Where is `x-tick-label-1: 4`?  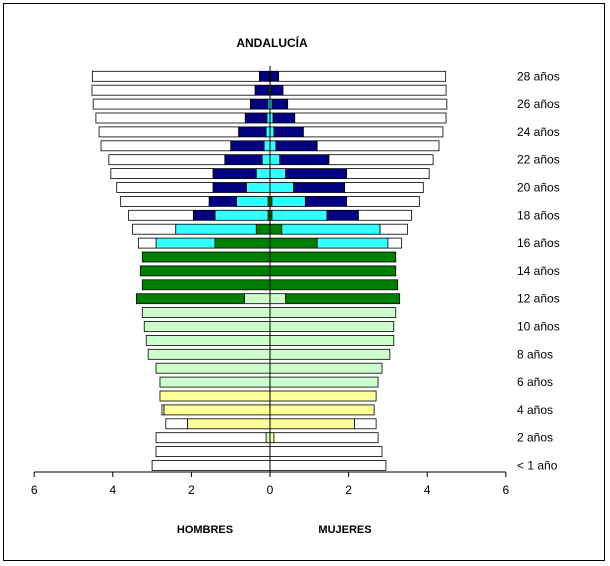 x-tick-label-1: 4 is located at coordinates (112, 490).